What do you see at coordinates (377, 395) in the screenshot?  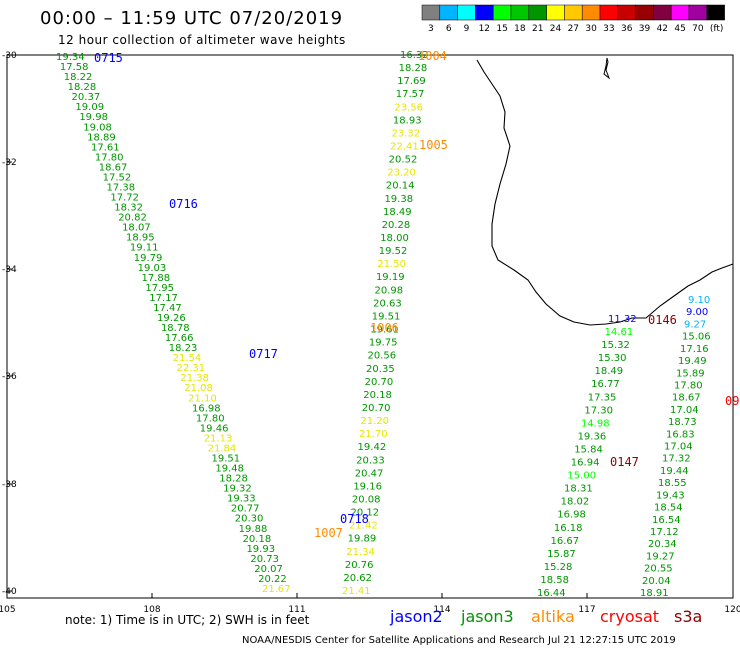 I see `wave-height-label: 20.18` at bounding box center [377, 395].